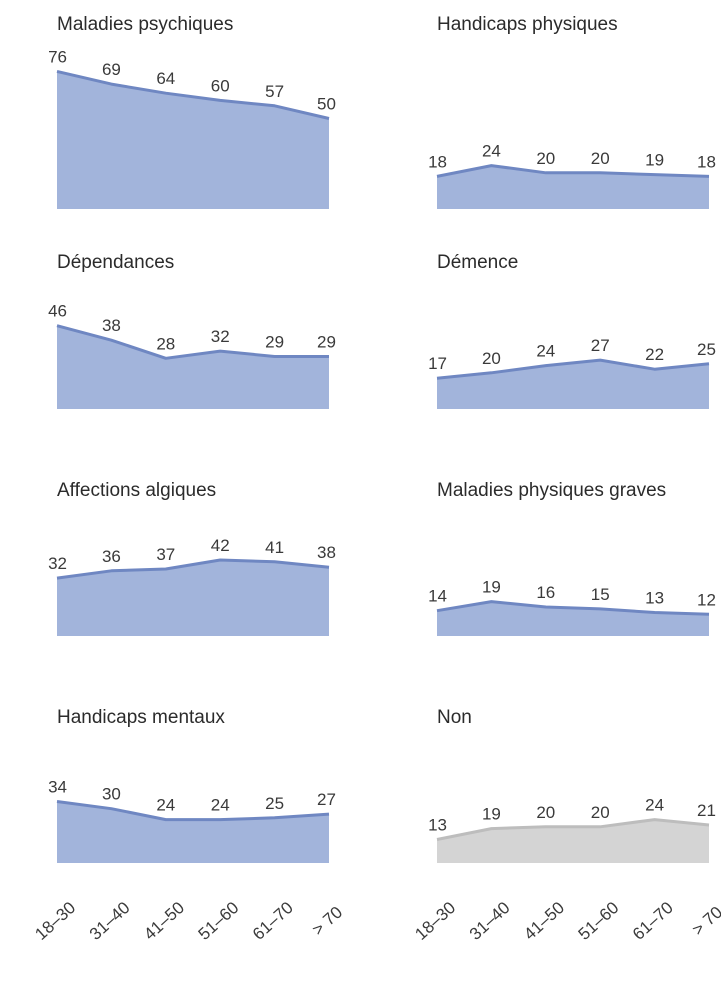  I want to click on panel-7: Handicaps mentaux 34 30 24 24 25 27, so click(192, 785).